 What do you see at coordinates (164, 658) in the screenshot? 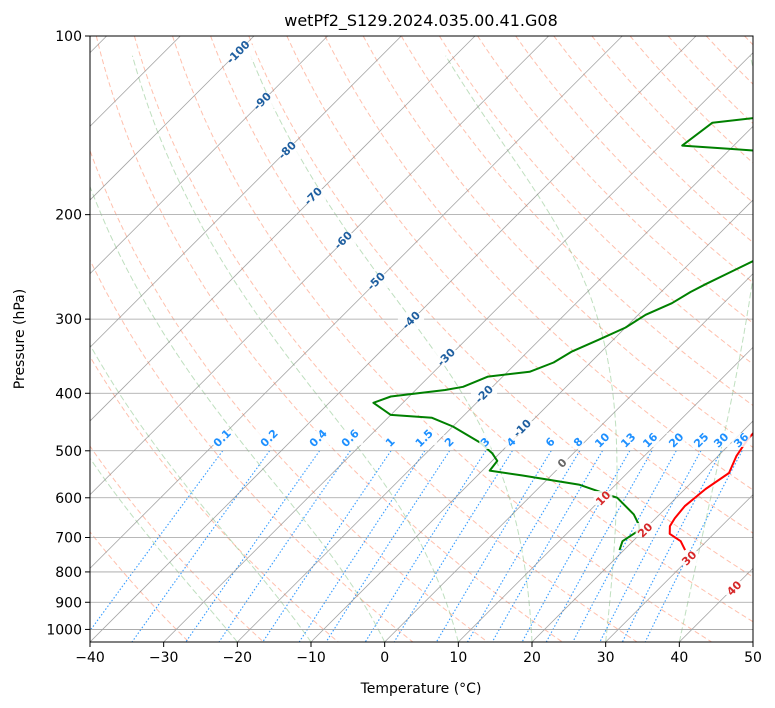
I see `x-tick-label: −30` at bounding box center [164, 658].